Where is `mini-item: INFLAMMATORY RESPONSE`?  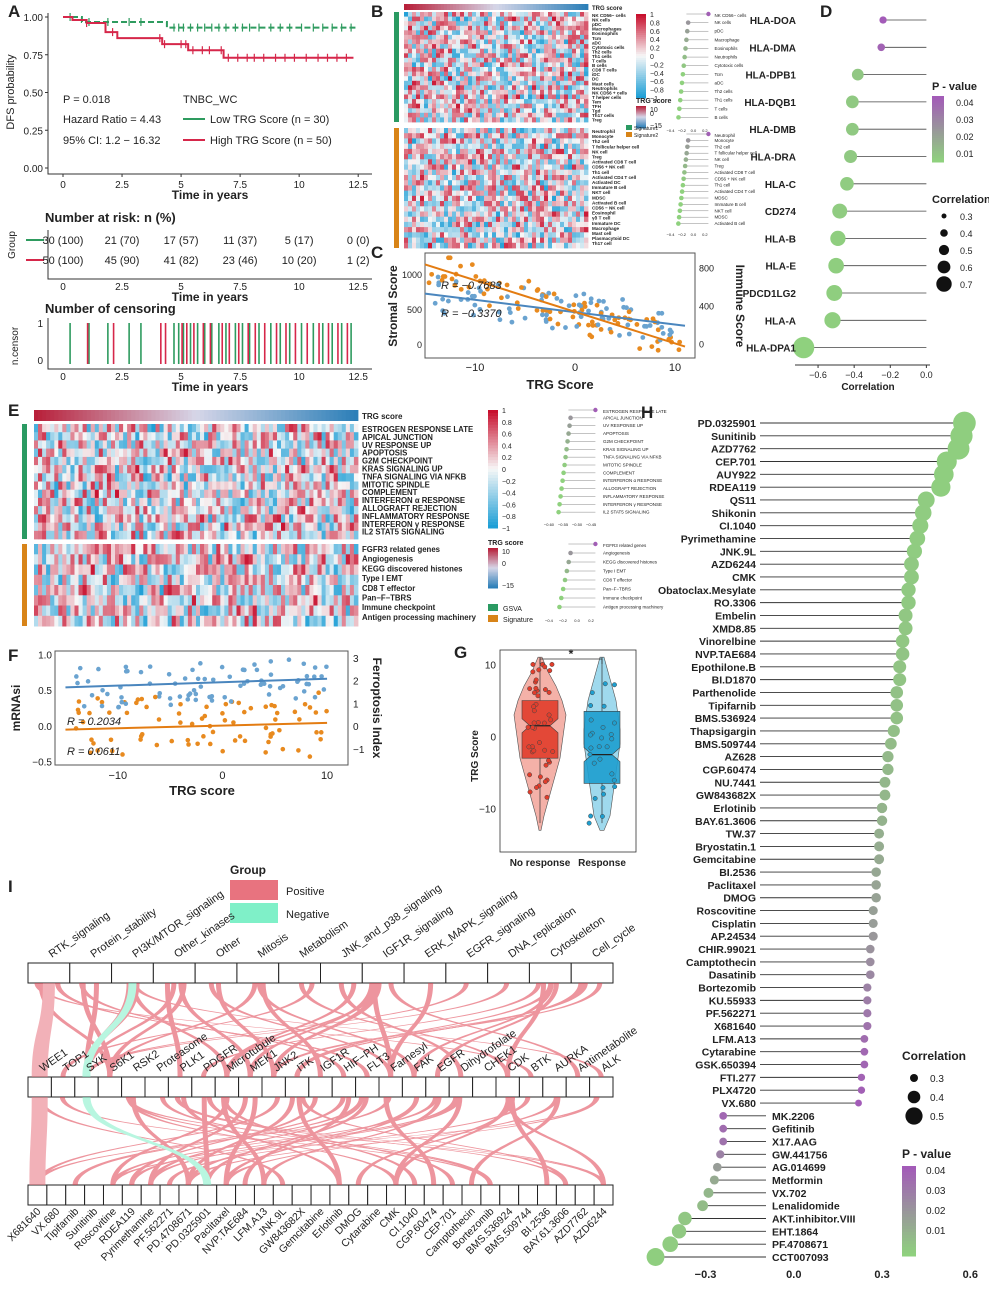
mini-item: INFLAMMATORY RESPONSE is located at coordinates (633, 496).